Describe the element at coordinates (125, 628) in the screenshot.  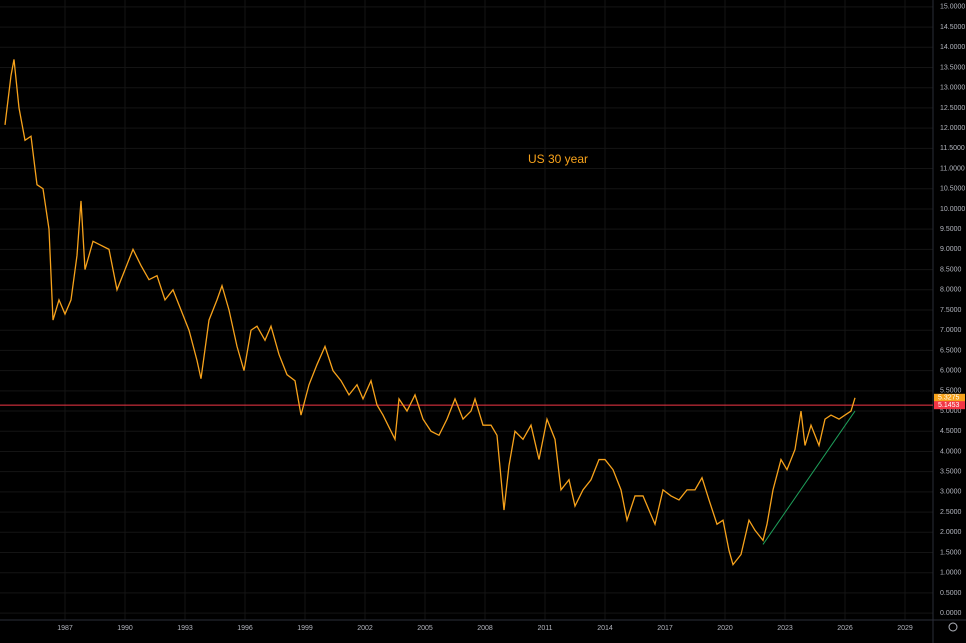
I see `x-tick-label: 1990` at that location.